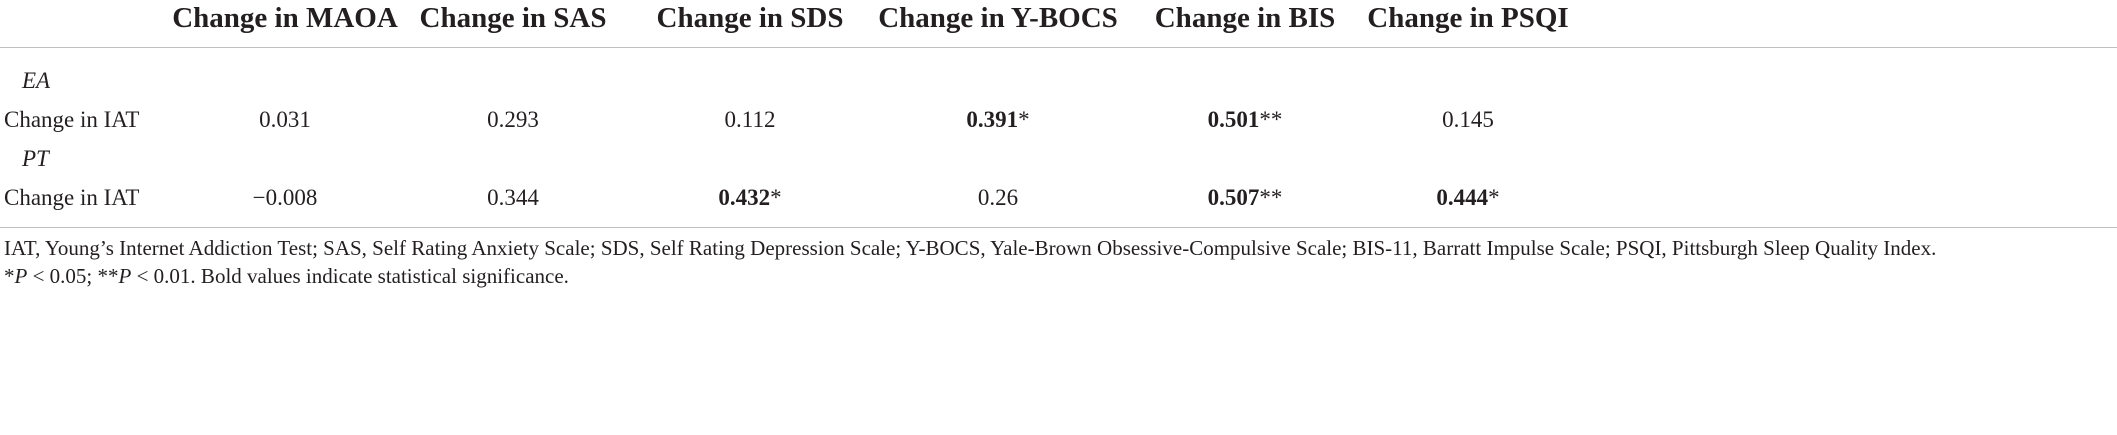 Image resolution: width=2117 pixels, height=435 pixels. What do you see at coordinates (513, 18) in the screenshot?
I see `column-header: Change in SAS` at bounding box center [513, 18].